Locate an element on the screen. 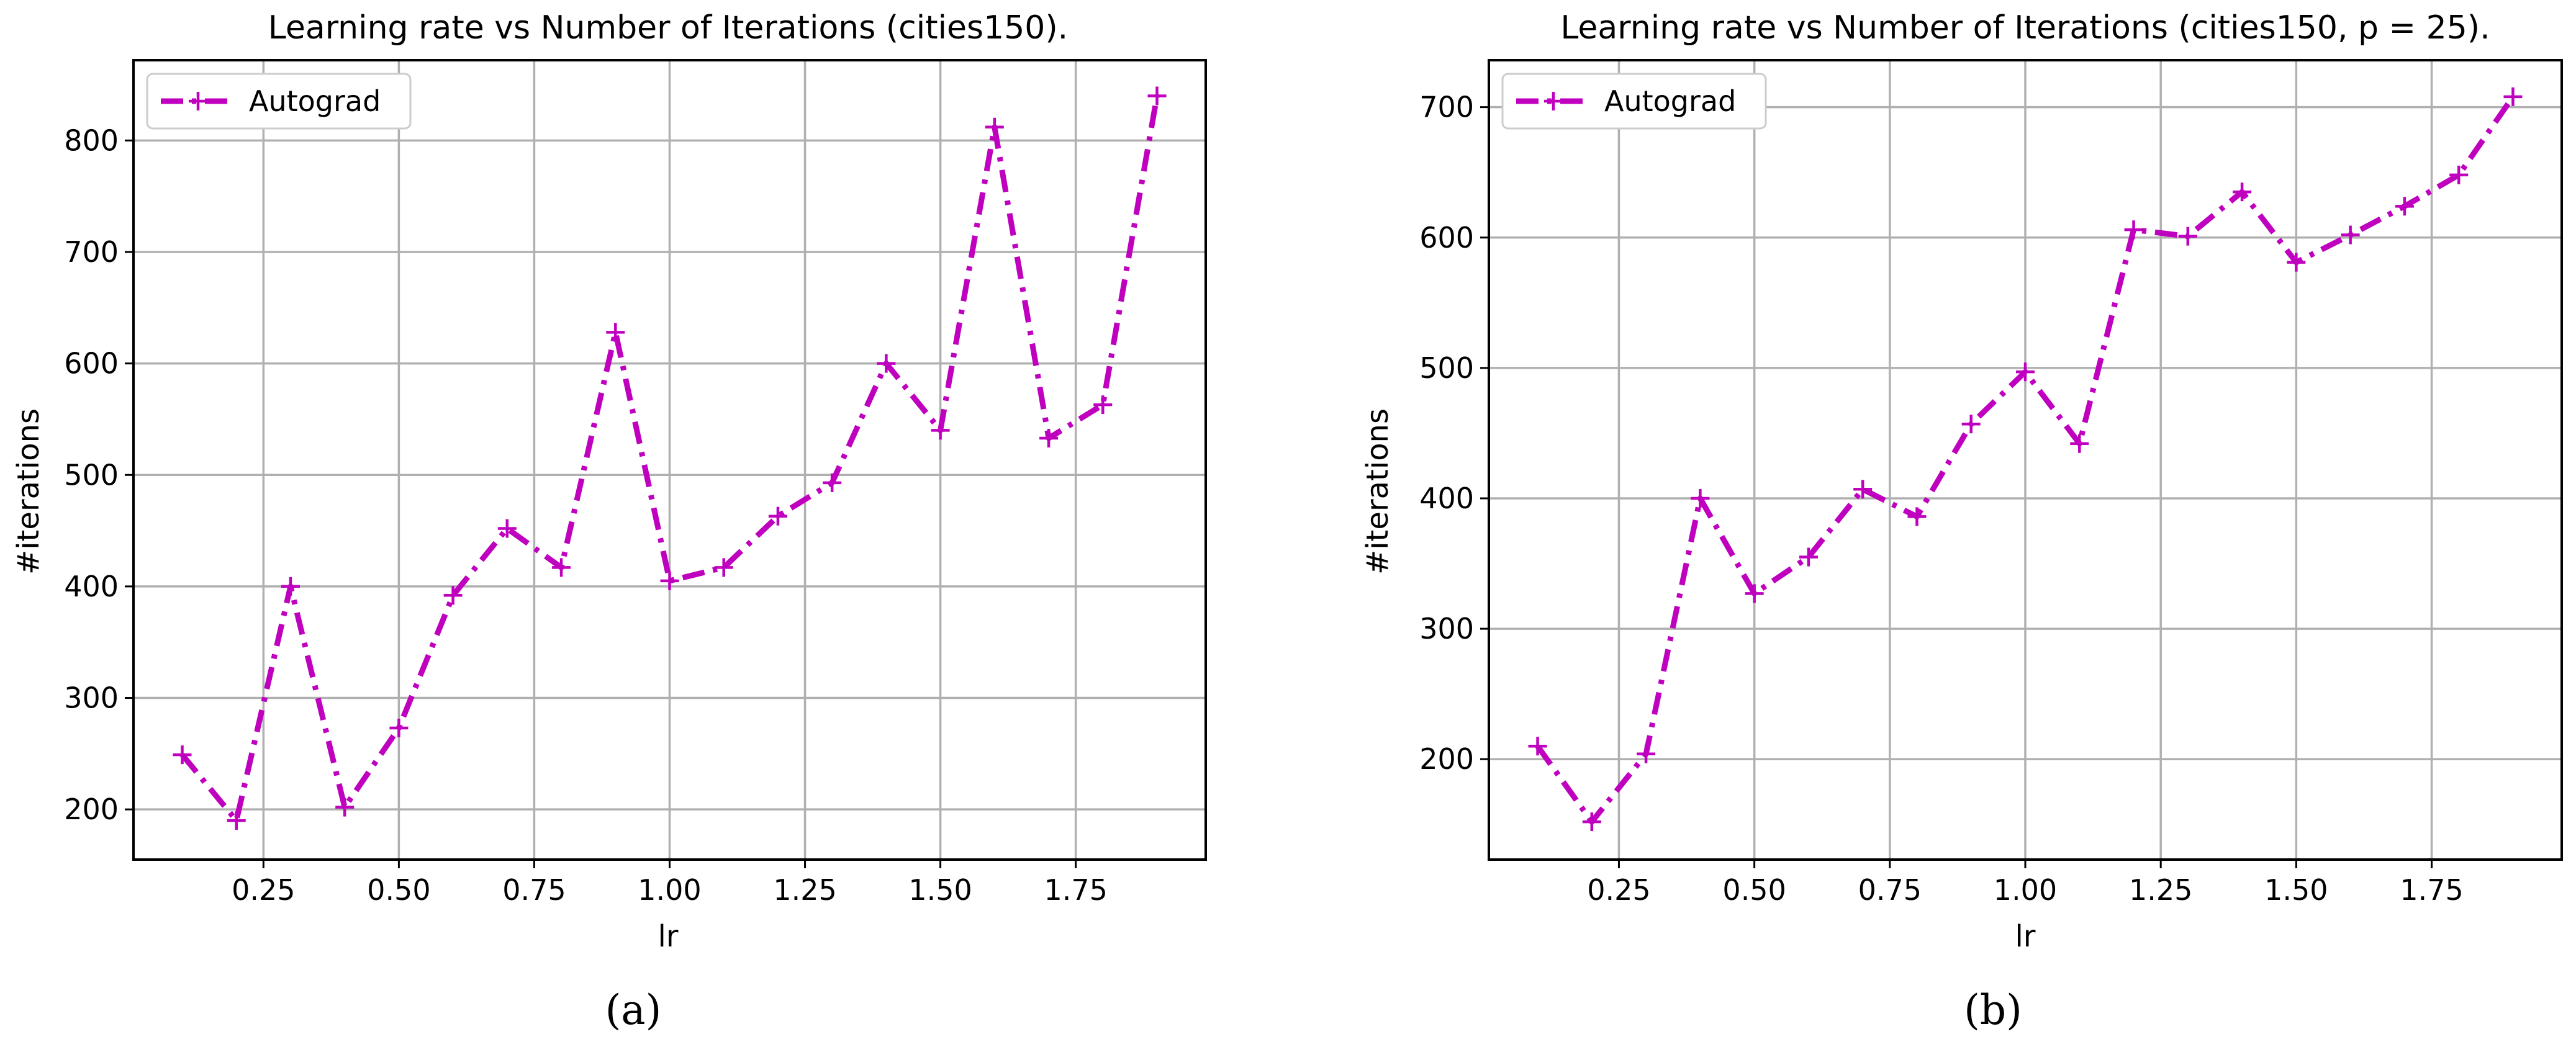 This screenshot has width=2576, height=1047. panel-caption: (a) is located at coordinates (633, 1010).